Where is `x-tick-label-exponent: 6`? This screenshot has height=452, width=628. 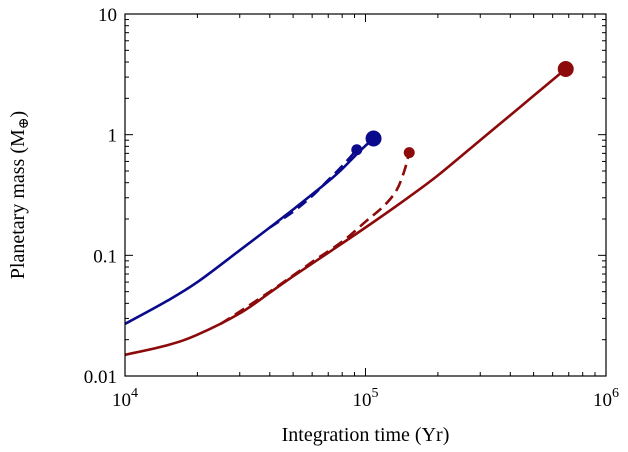
x-tick-label-exponent: 6 is located at coordinates (615, 393).